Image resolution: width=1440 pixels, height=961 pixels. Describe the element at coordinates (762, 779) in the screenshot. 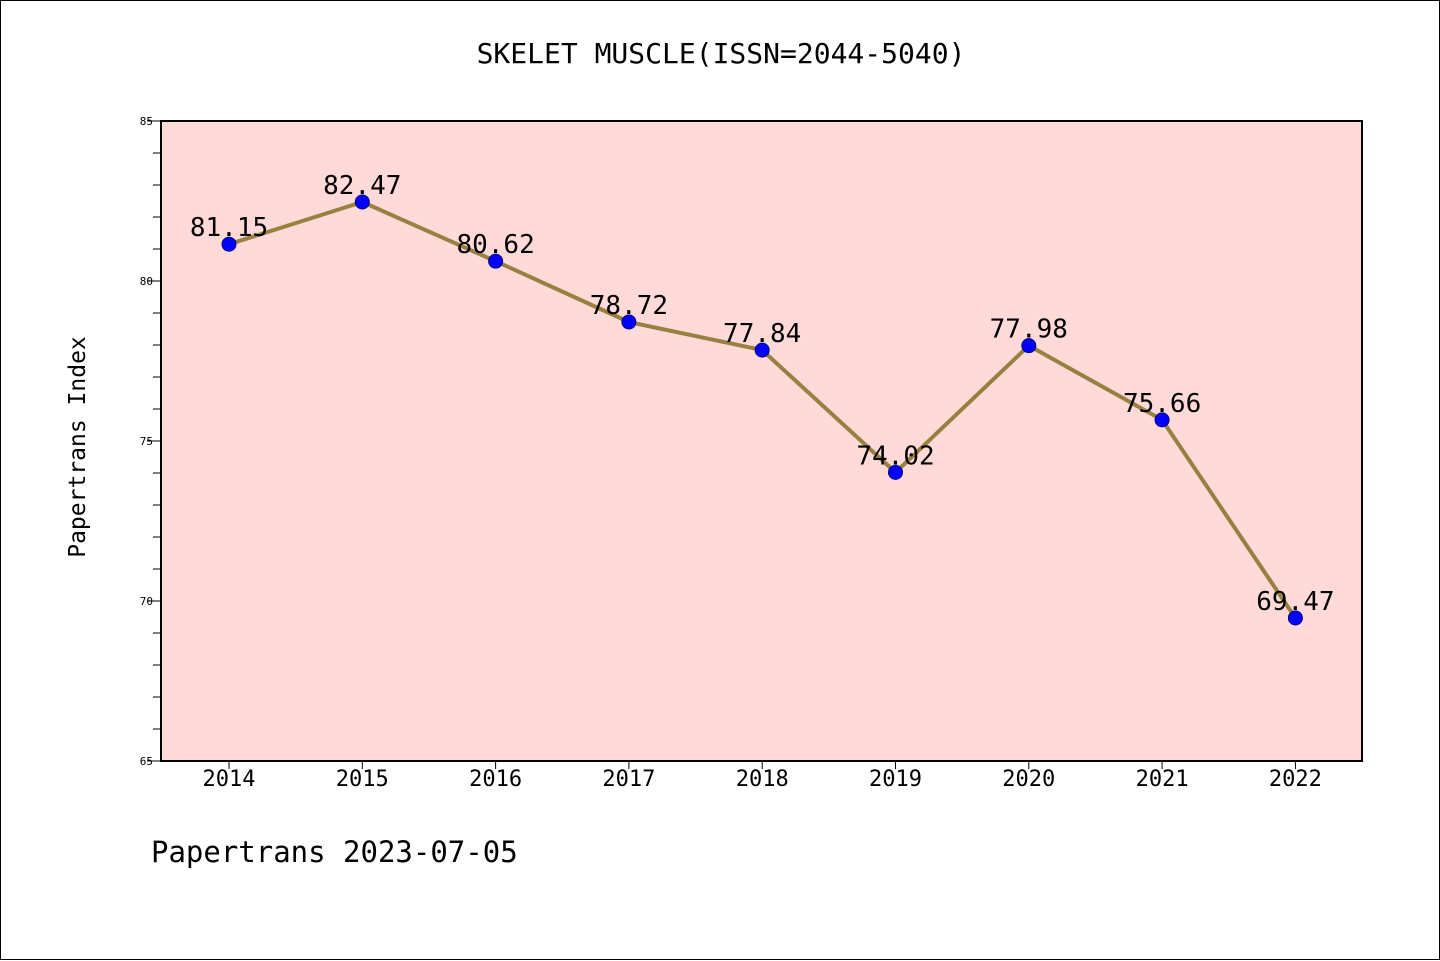

I see `x-tick-label: 2018` at that location.